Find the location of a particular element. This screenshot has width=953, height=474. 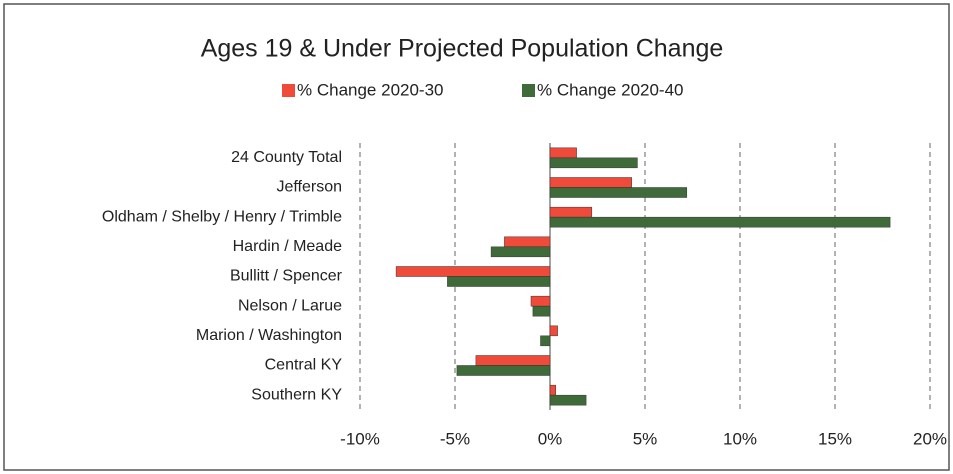

y-tick-label: Nelson / Larue is located at coordinates (290, 305).